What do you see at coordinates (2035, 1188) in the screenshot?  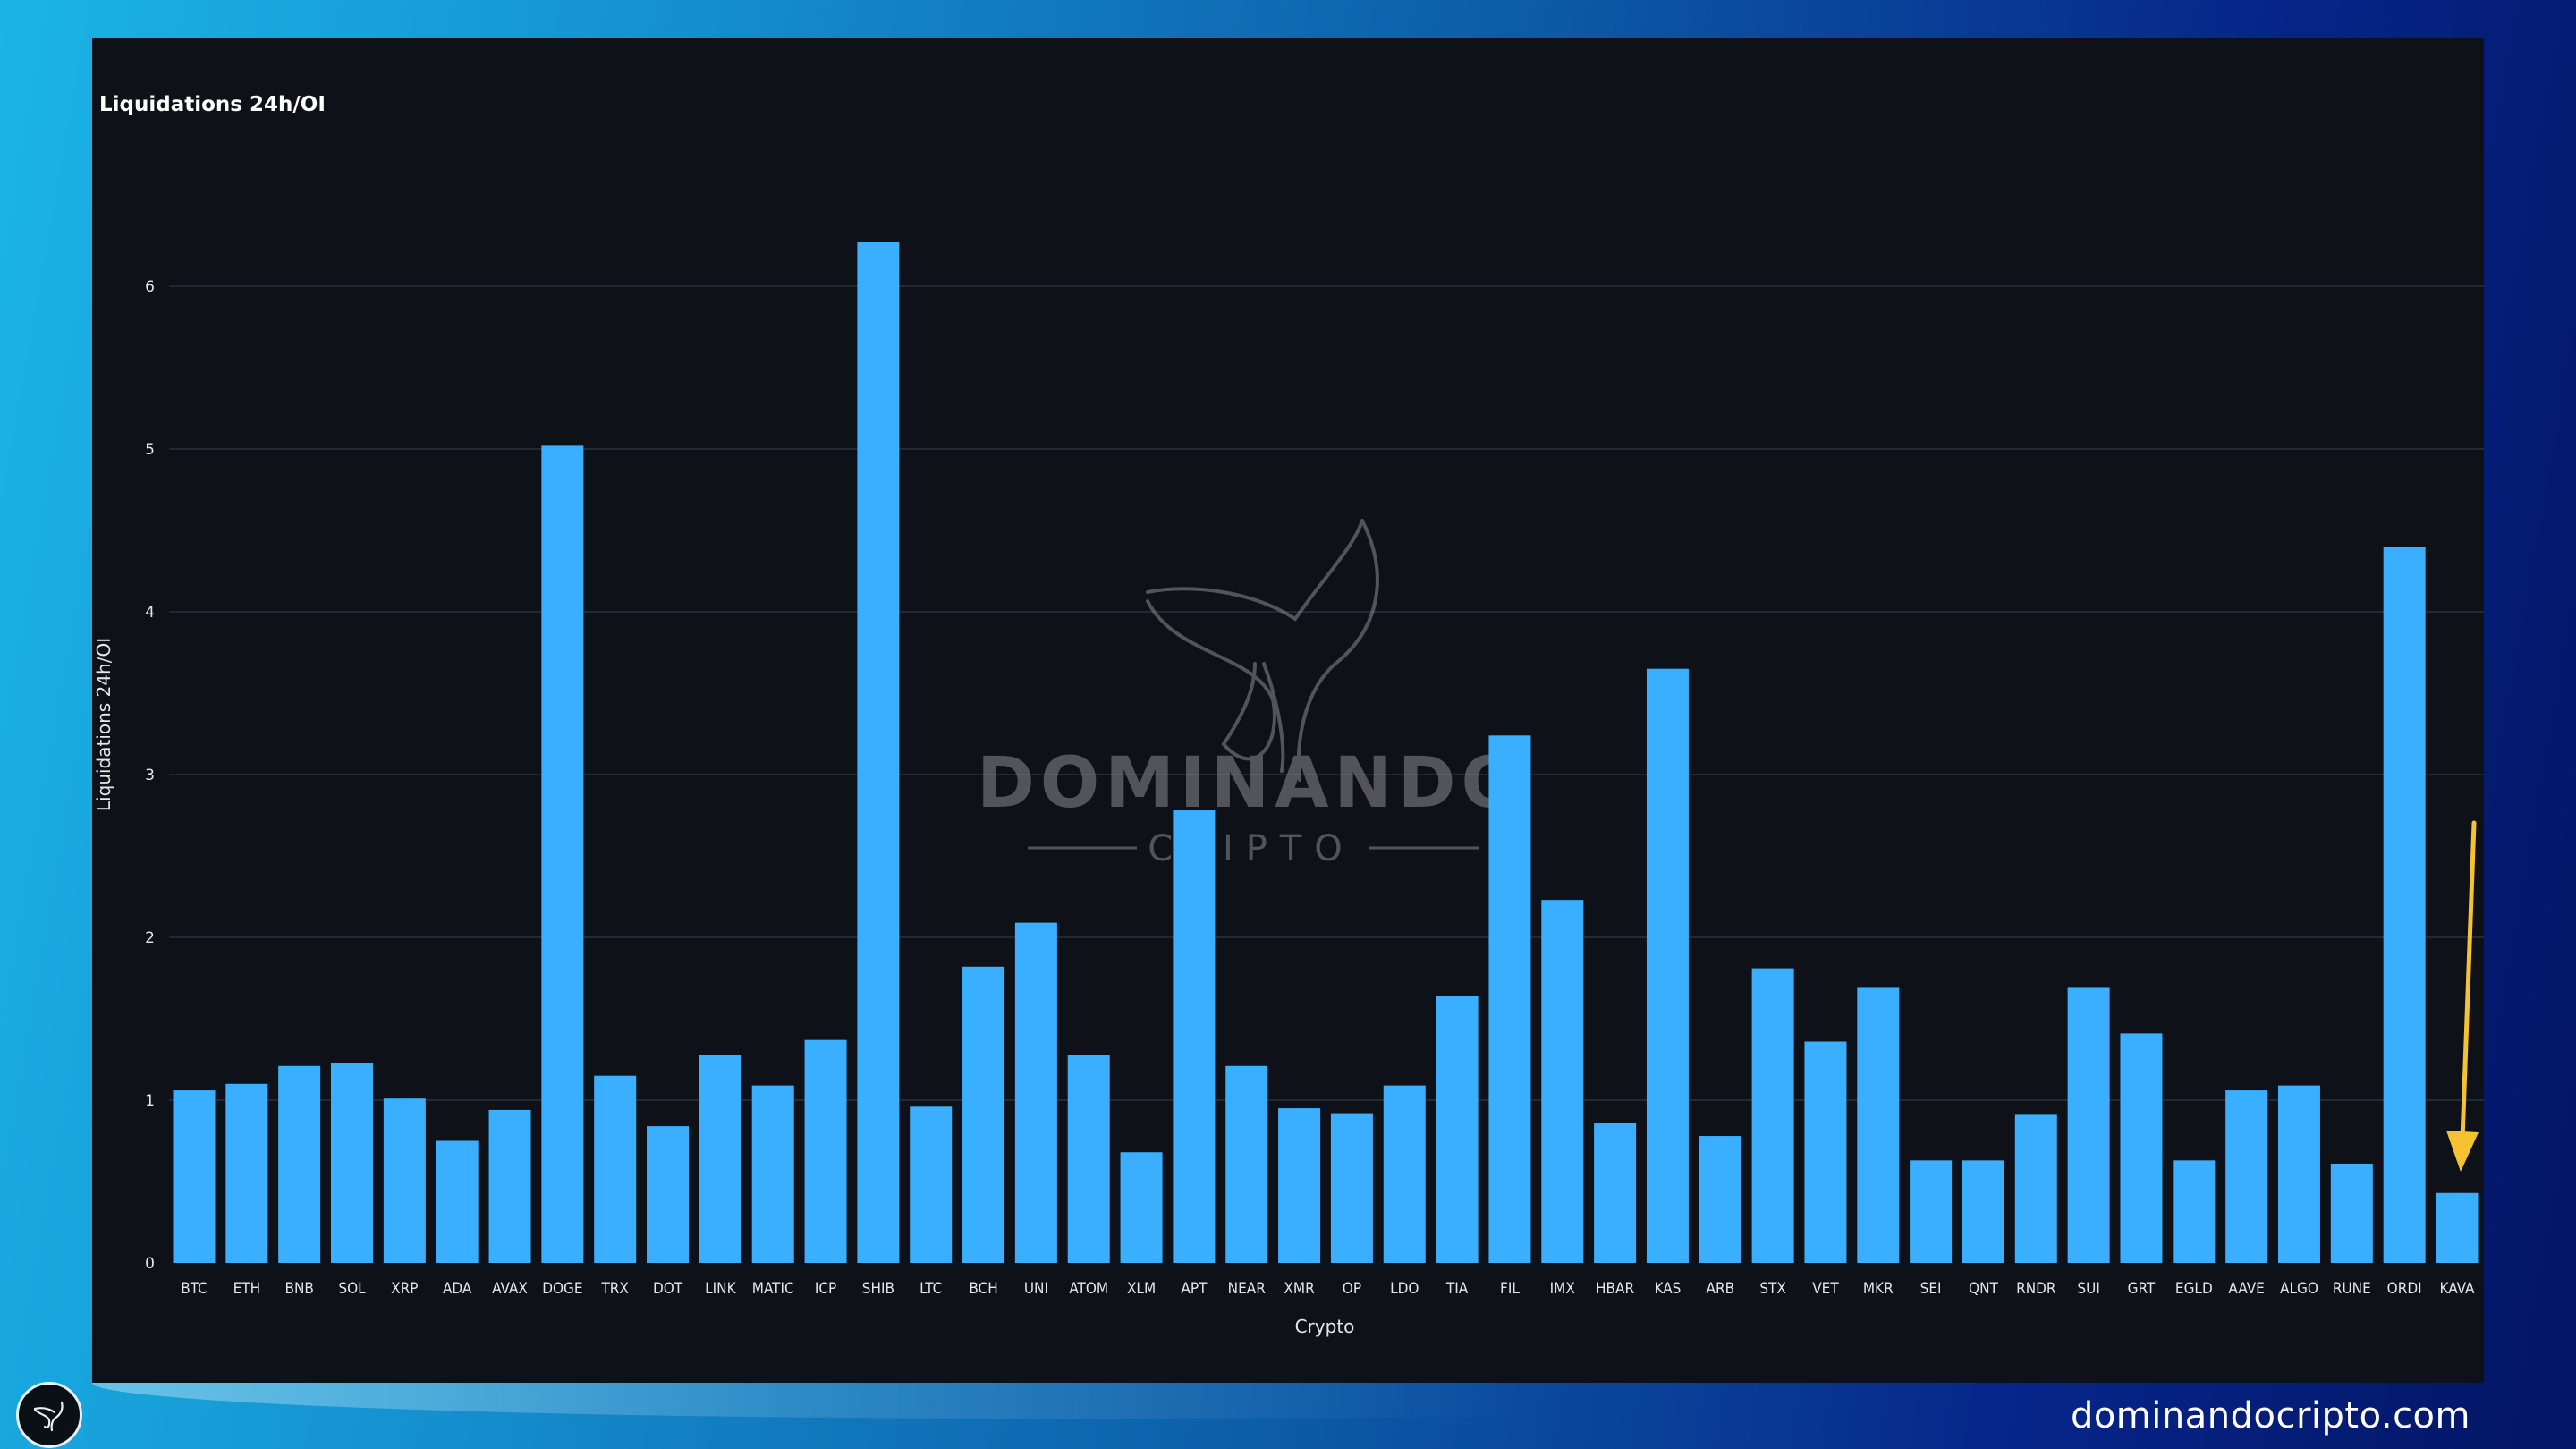 I see `bar-rndr` at bounding box center [2035, 1188].